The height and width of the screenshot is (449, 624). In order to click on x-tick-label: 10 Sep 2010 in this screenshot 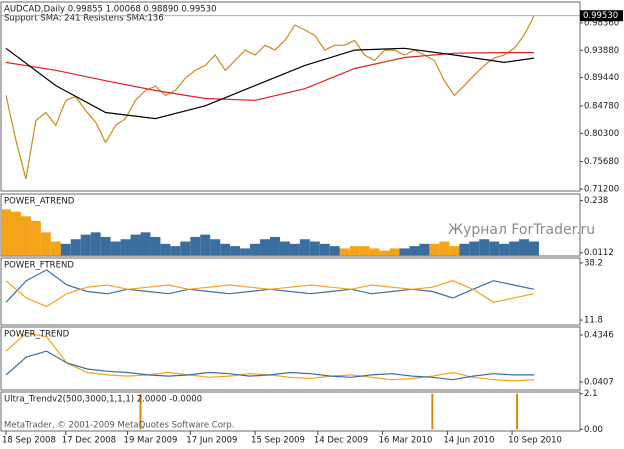, I will do `click(535, 441)`.